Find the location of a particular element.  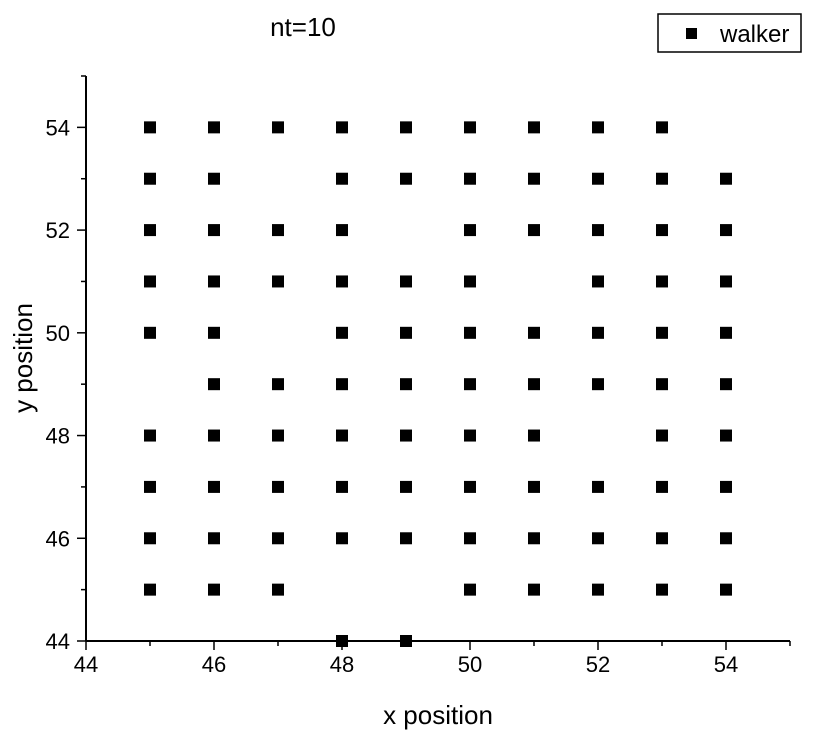

x-tick-label: 50 is located at coordinates (470, 664).